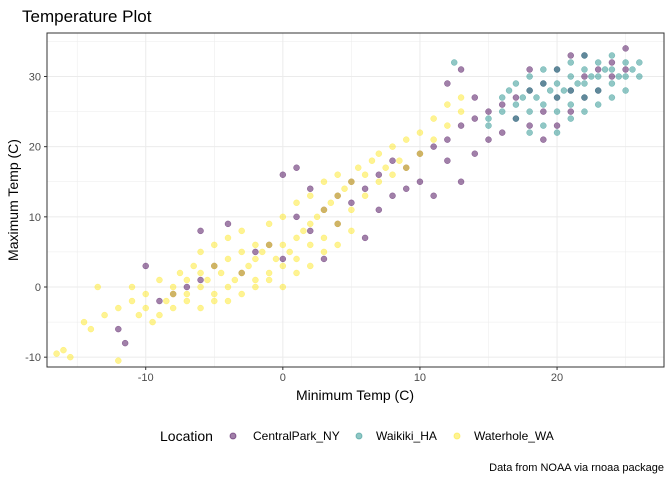 This screenshot has height=480, width=672. Describe the element at coordinates (233, 436) in the screenshot. I see `legend-key-centralpark-ny` at that location.